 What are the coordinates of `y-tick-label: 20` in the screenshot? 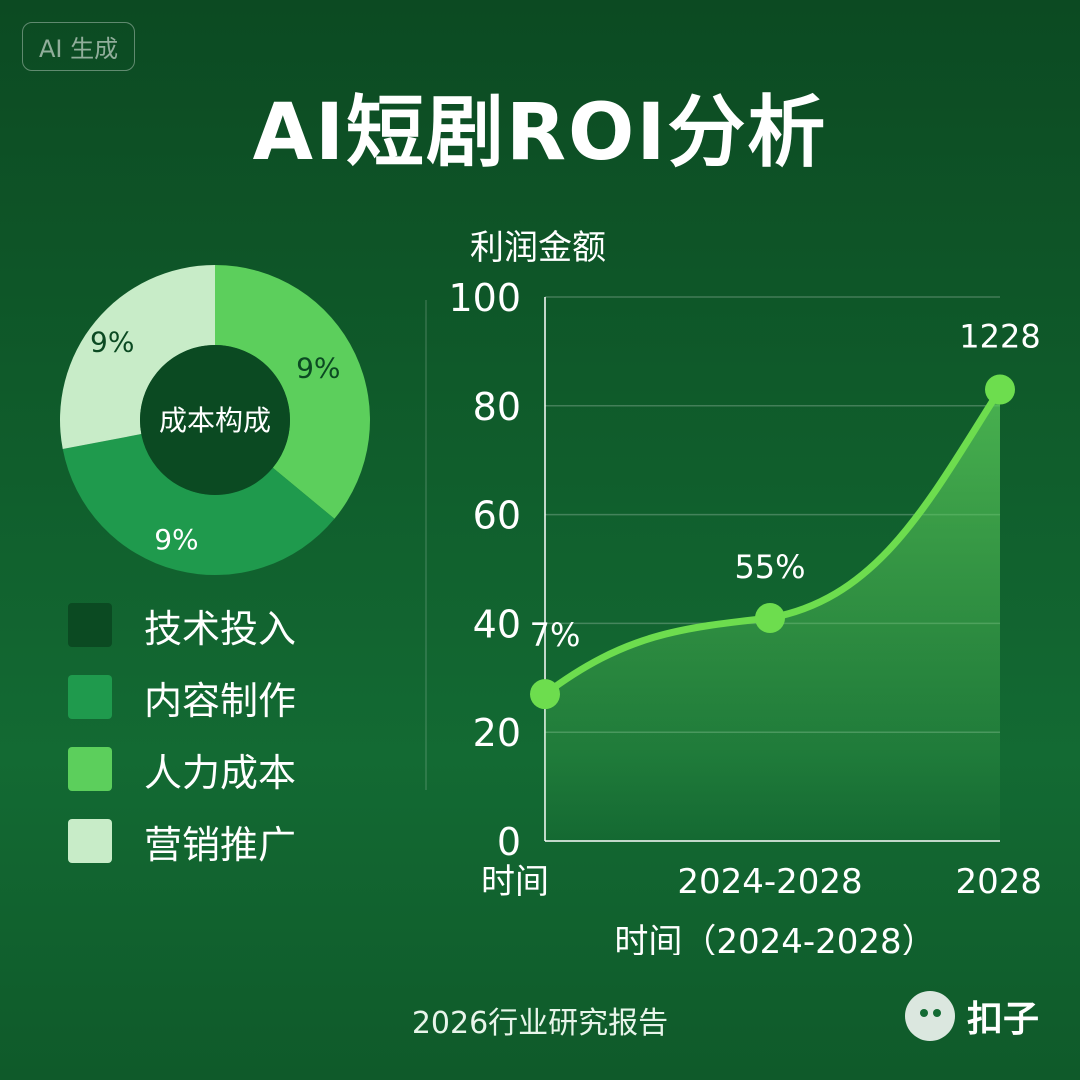 It's located at (497, 733).